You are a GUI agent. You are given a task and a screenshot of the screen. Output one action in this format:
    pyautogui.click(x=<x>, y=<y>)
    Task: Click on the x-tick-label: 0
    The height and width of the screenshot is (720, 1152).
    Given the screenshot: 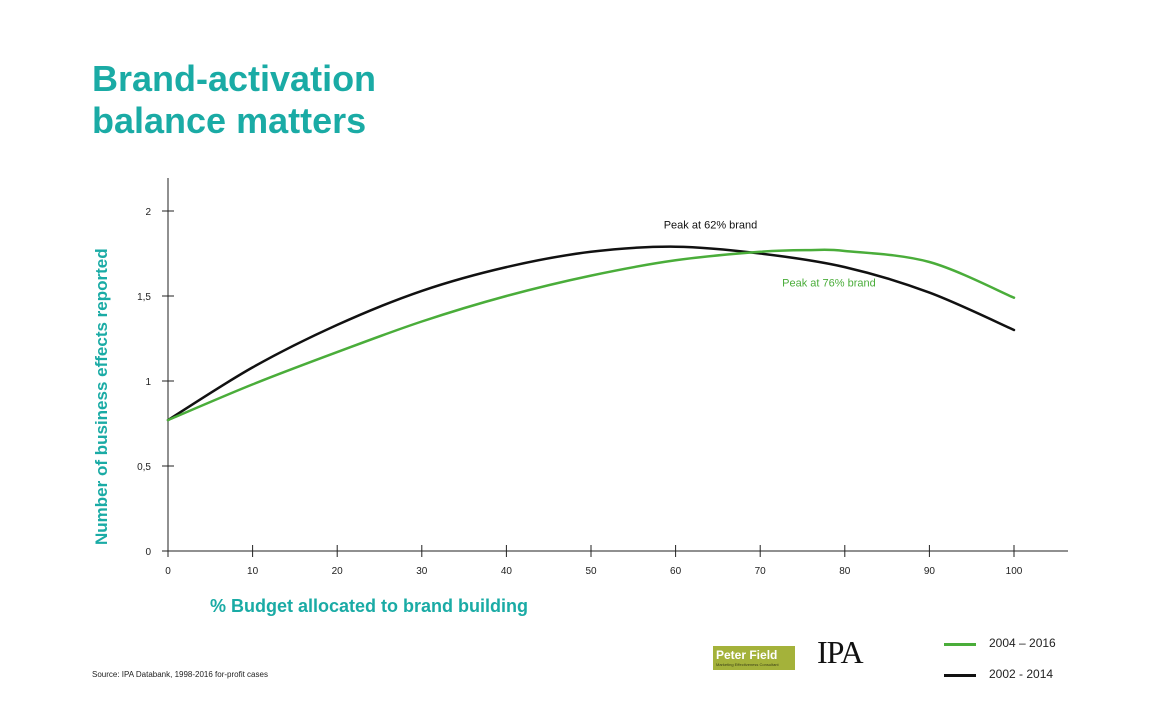 What is the action you would take?
    pyautogui.click(x=168, y=571)
    